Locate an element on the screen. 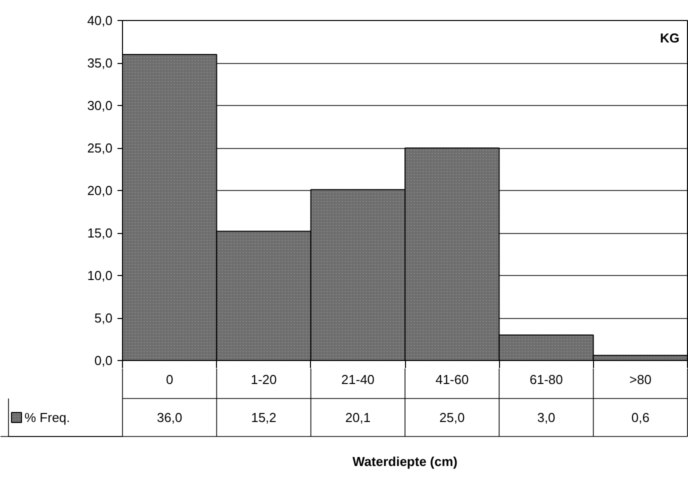  x-tick-label: 41-60 is located at coordinates (452, 379).